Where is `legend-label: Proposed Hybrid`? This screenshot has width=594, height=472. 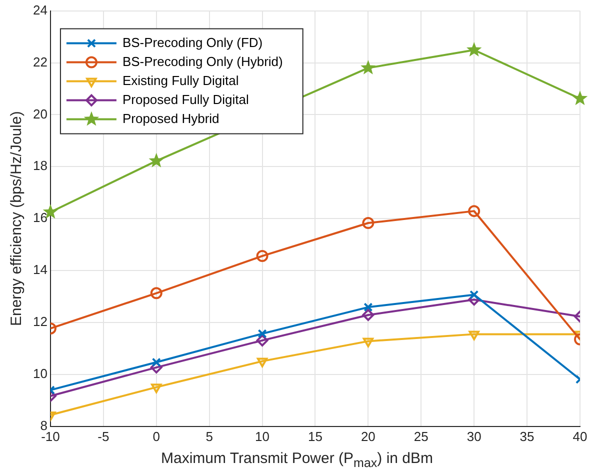
legend-label: Proposed Hybrid is located at coordinates (171, 118).